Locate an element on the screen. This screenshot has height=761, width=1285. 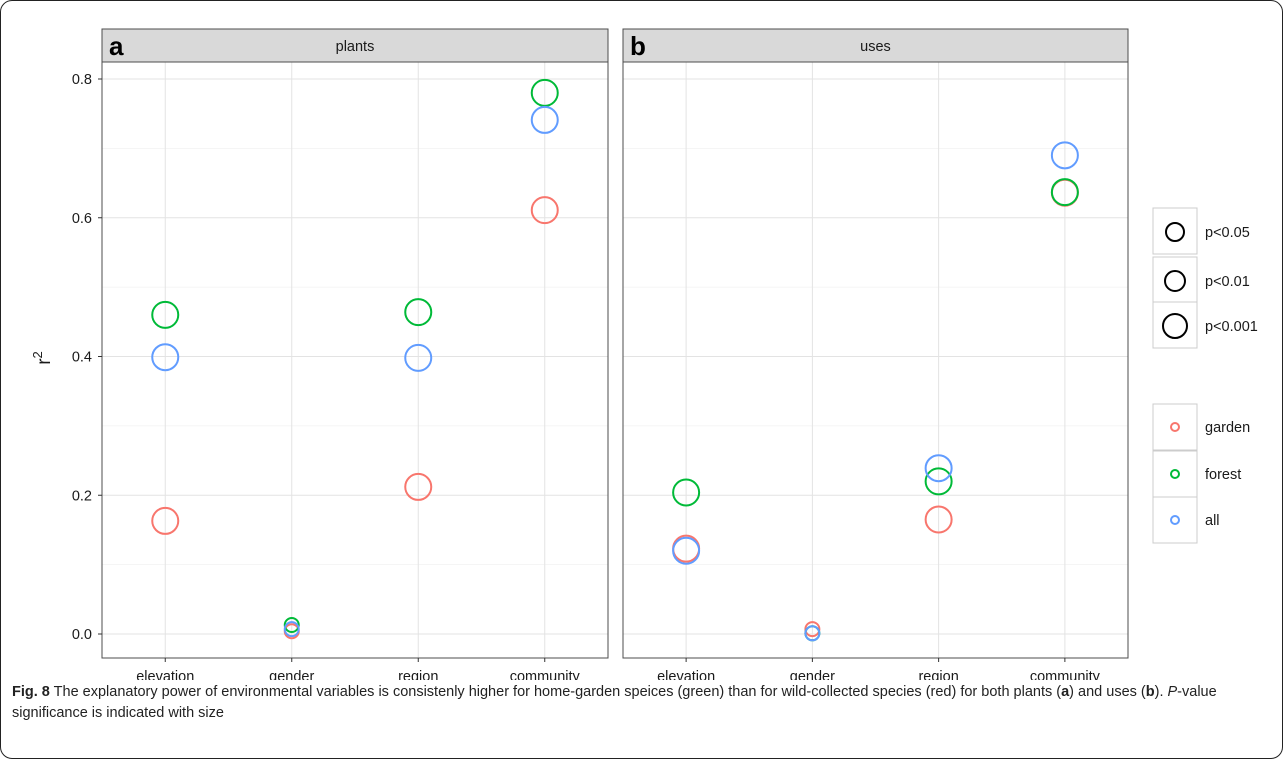
panel-letter: b is located at coordinates (638, 46).